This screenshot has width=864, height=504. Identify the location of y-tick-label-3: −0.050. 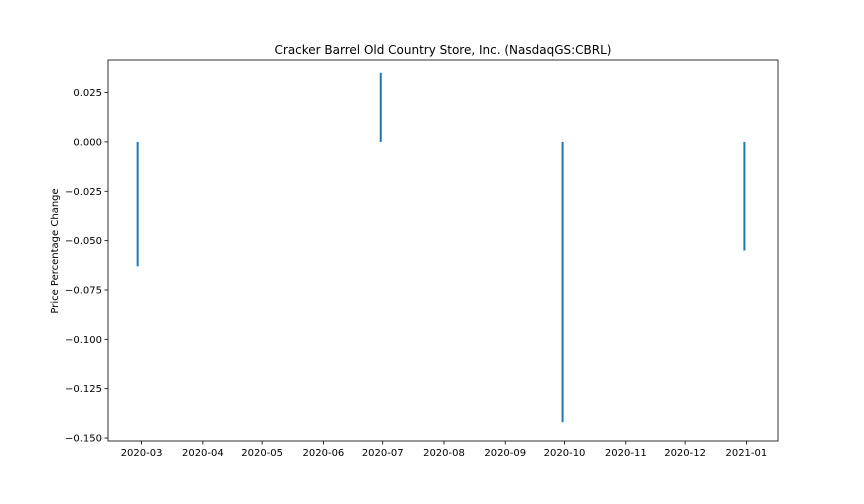
(83, 241).